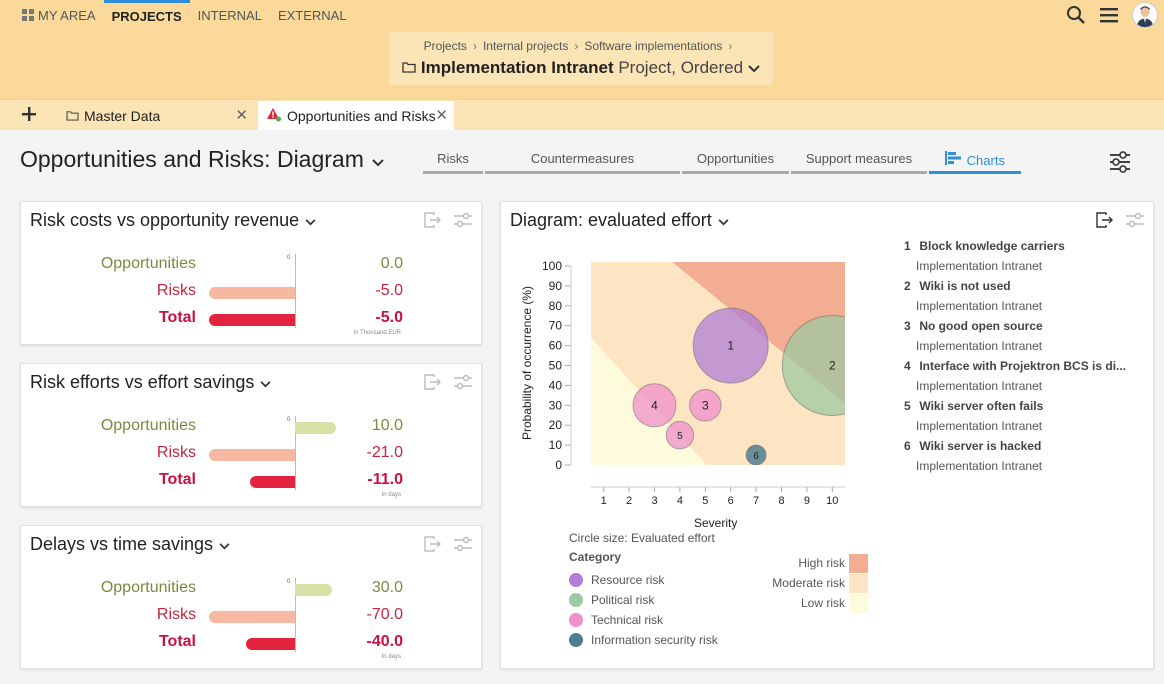  I want to click on kpi-row-value: -5.0, so click(389, 290).